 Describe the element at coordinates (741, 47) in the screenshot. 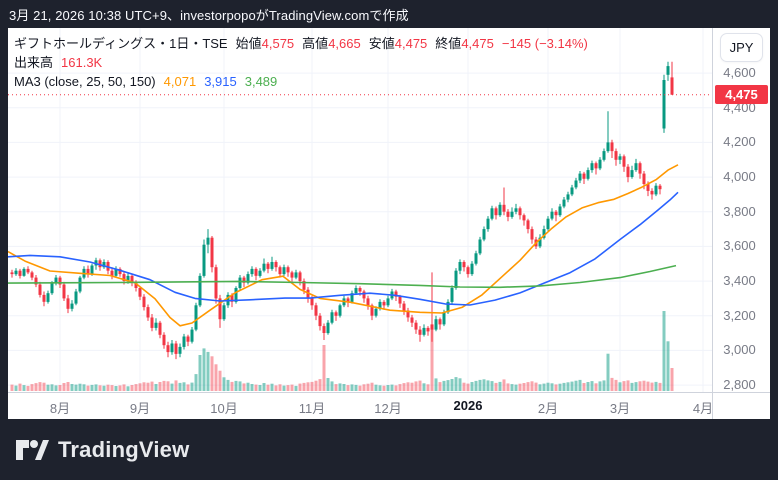

I see `currency-button: JPY` at that location.